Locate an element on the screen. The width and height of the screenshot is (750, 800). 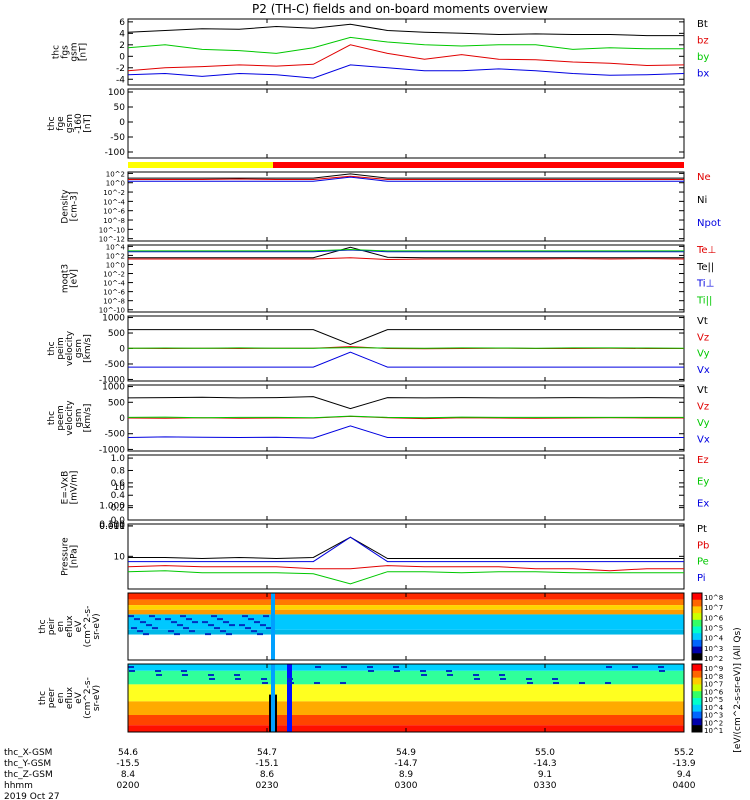
y-tick-label: 0.6 is located at coordinates (118, 484).